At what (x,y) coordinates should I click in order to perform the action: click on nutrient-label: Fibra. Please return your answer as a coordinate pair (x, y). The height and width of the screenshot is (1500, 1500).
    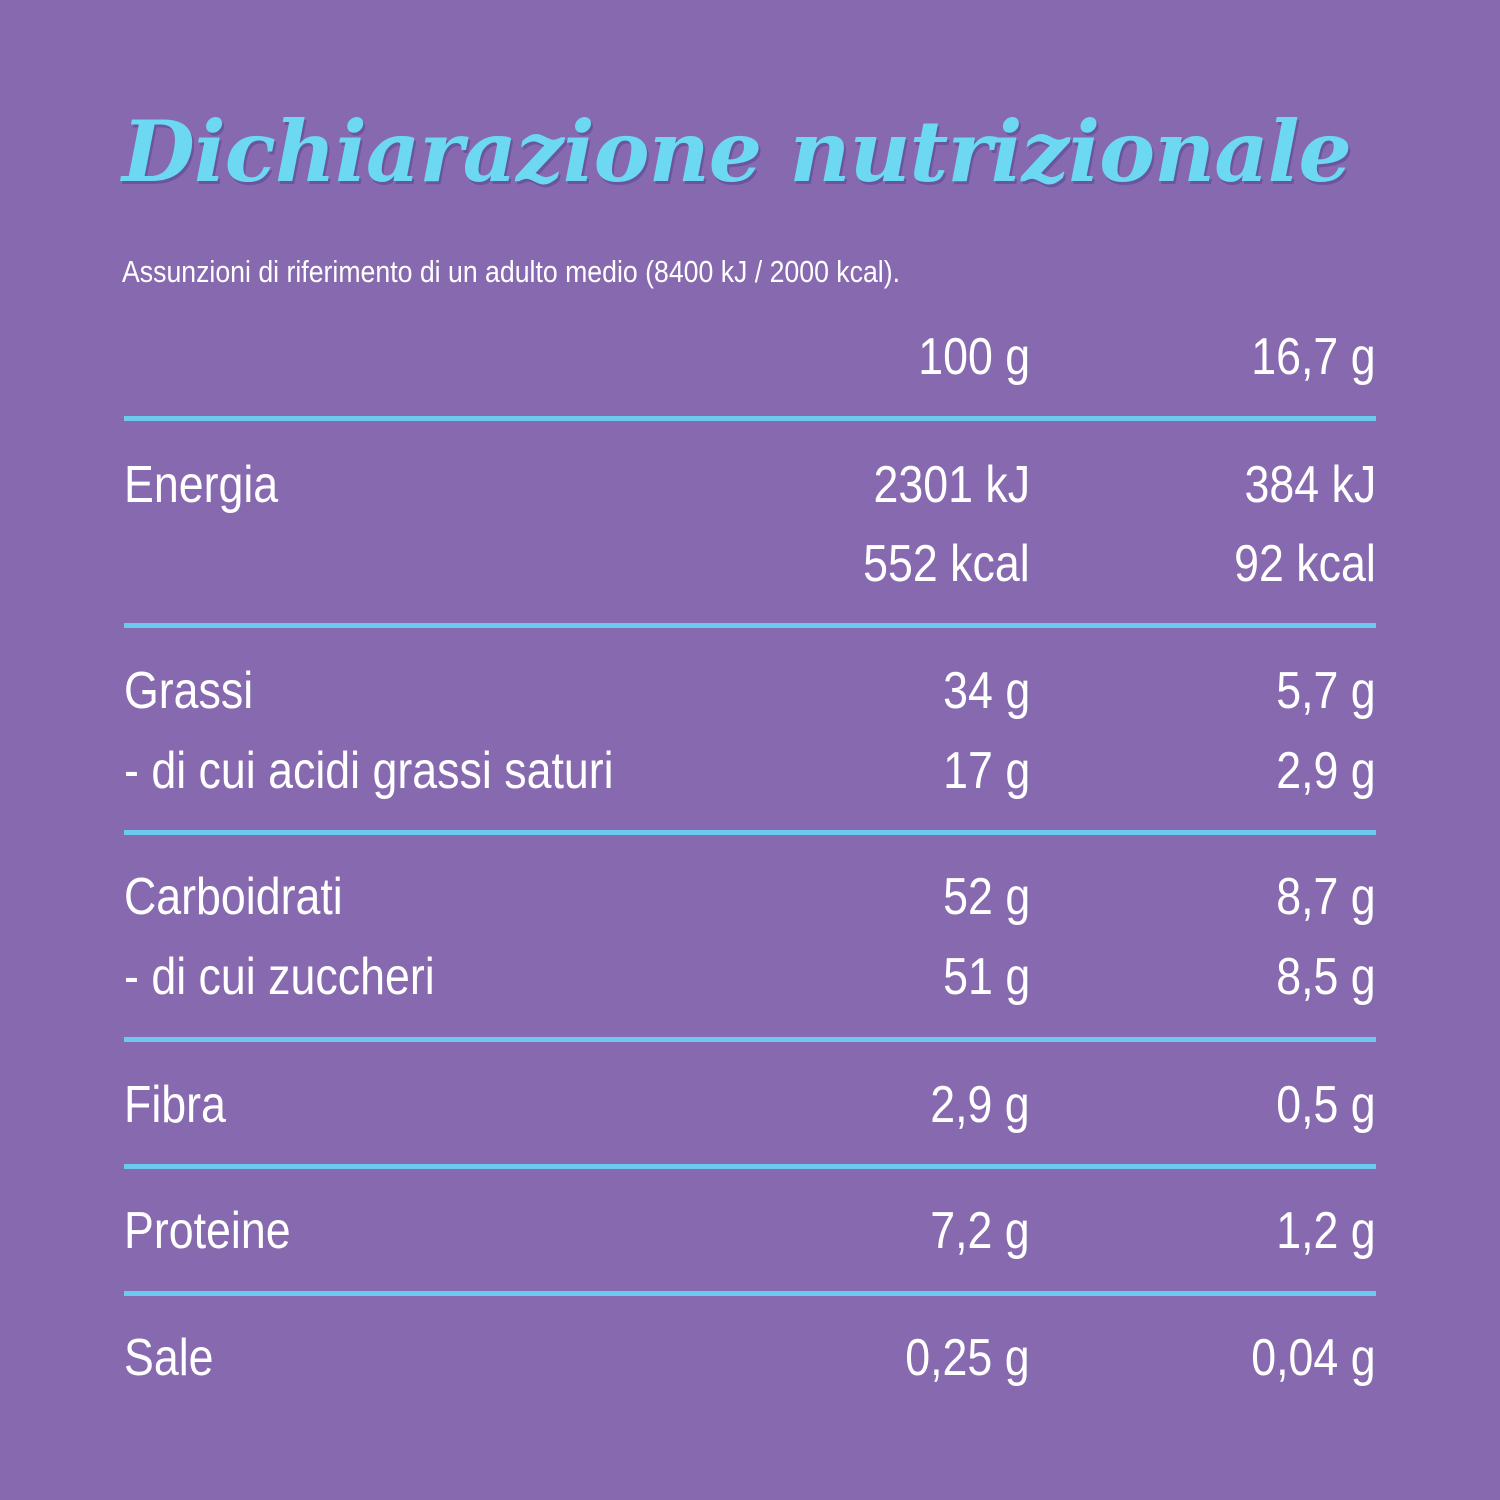
    Looking at the image, I should click on (175, 1105).